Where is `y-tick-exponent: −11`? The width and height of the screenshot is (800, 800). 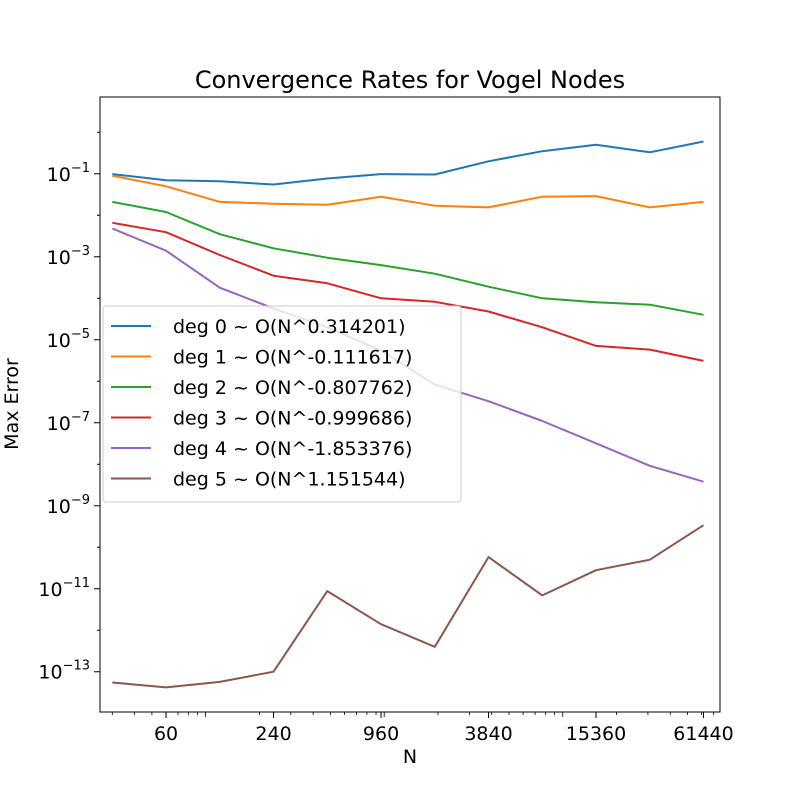 y-tick-exponent: −11 is located at coordinates (76, 583).